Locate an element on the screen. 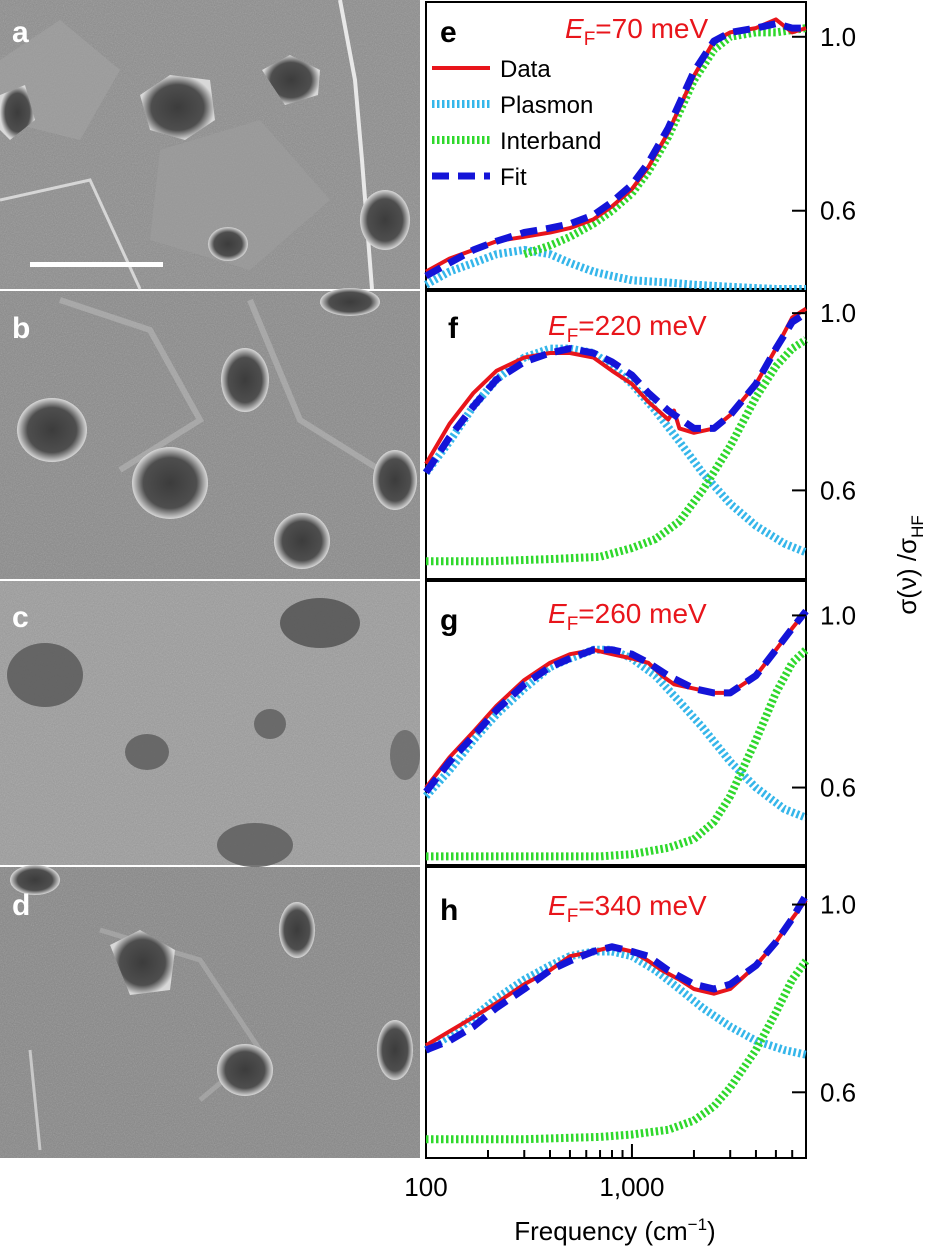  chart-panel-f: 0.6 1.0 f EF=220 meV is located at coordinates (639, 435).